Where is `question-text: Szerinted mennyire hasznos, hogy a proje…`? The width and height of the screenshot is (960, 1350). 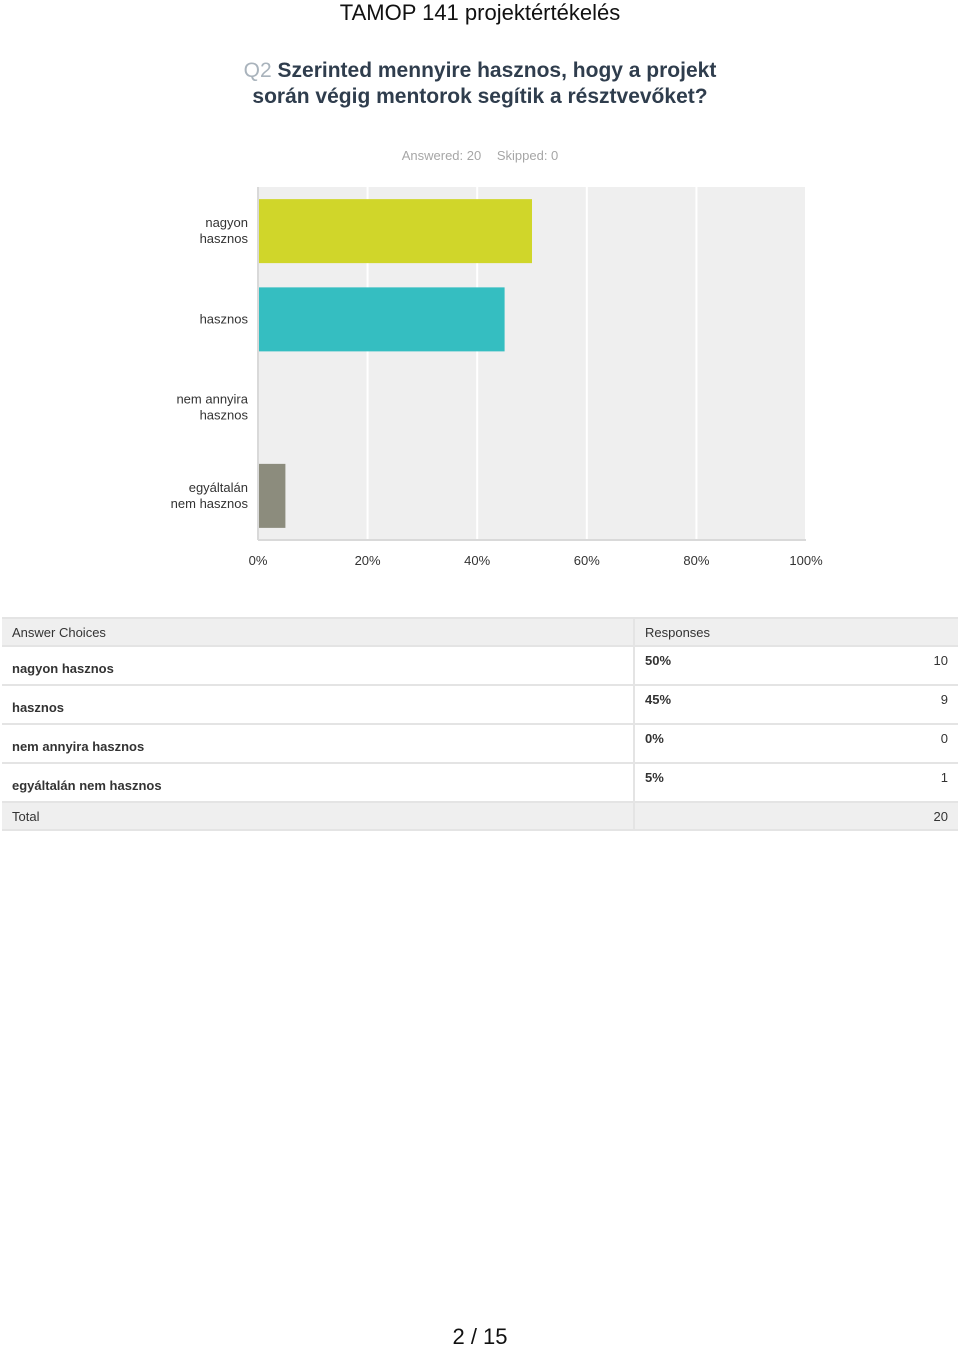 question-text: Szerinted mennyire hasznos, hogy a proje… is located at coordinates (484, 83).